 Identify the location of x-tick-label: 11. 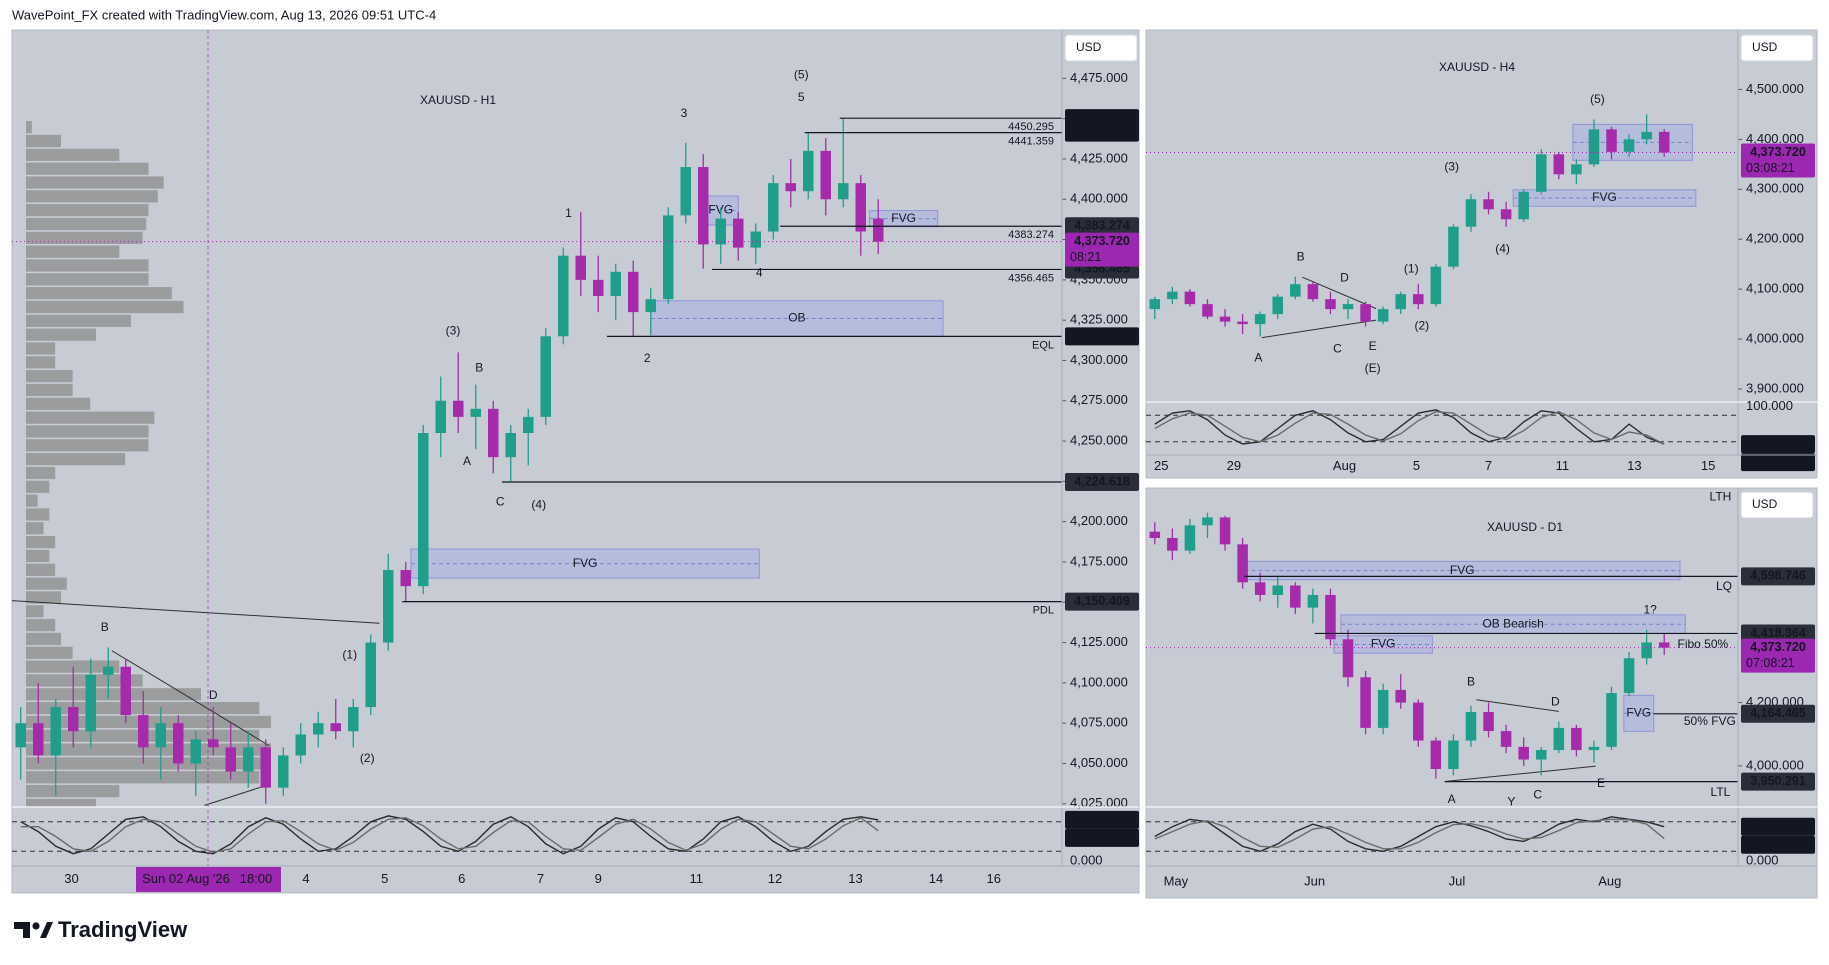
(1563, 465).